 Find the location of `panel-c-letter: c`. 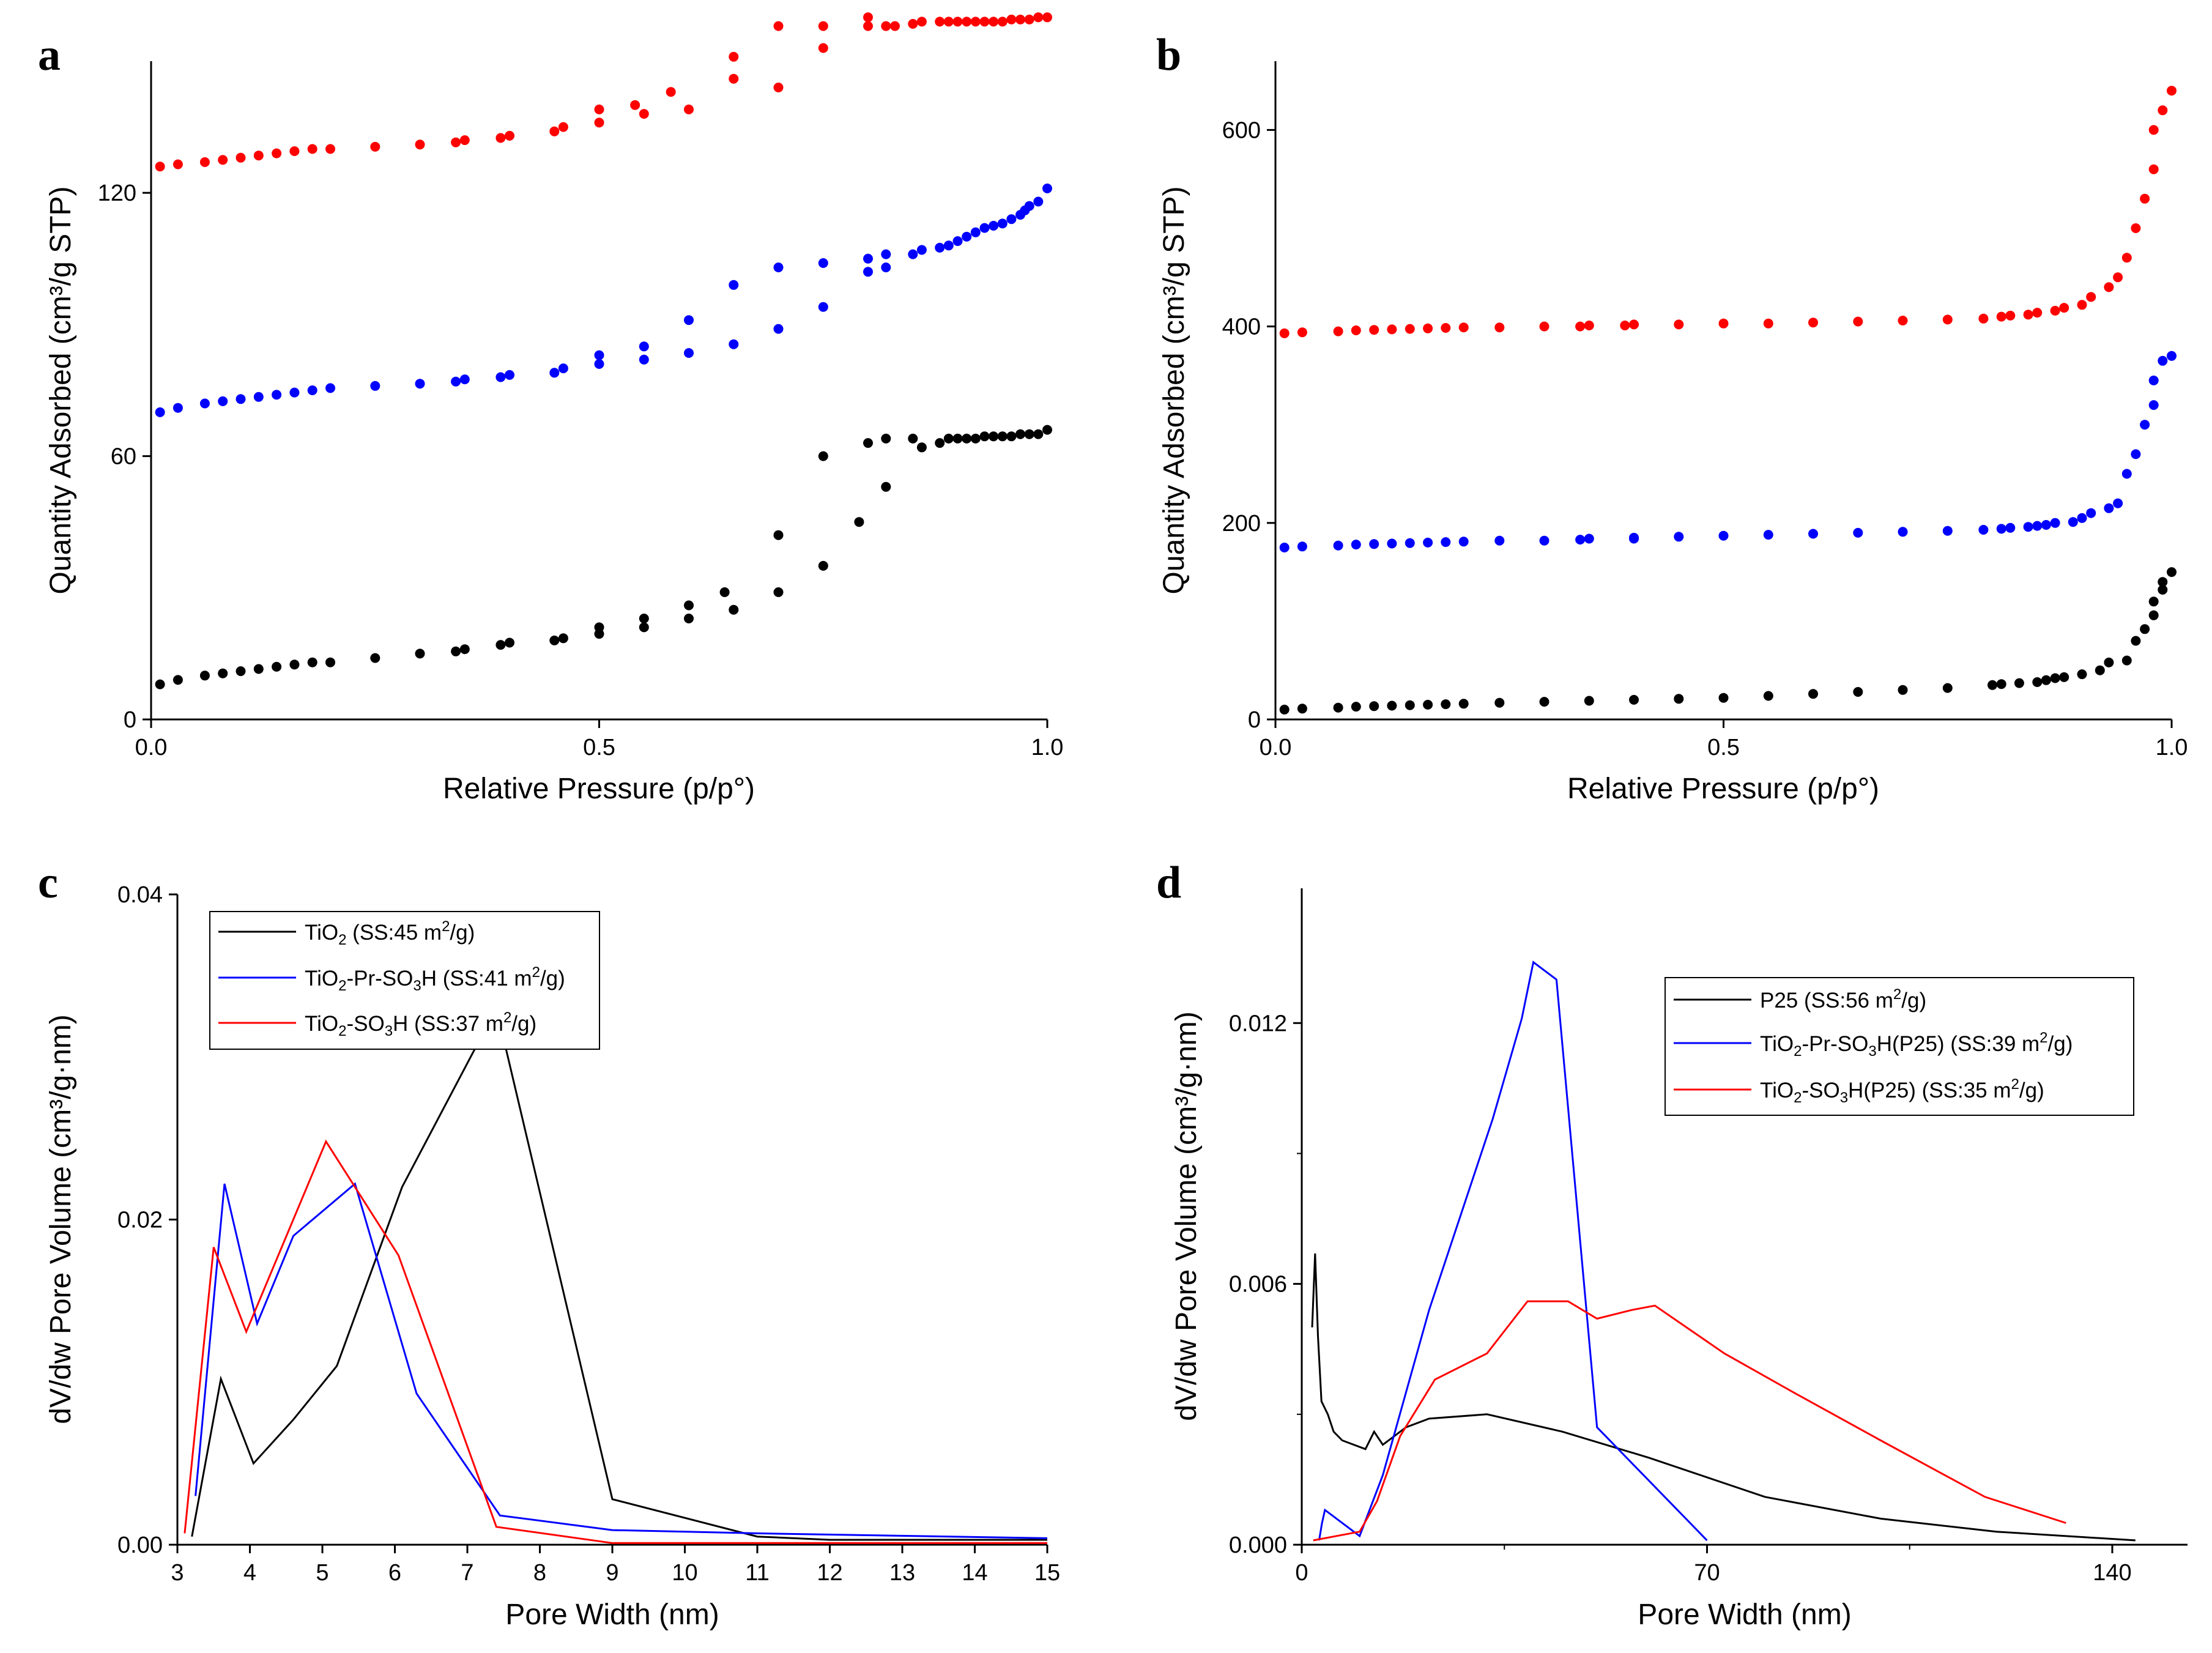

panel-c-letter: c is located at coordinates (48, 883).